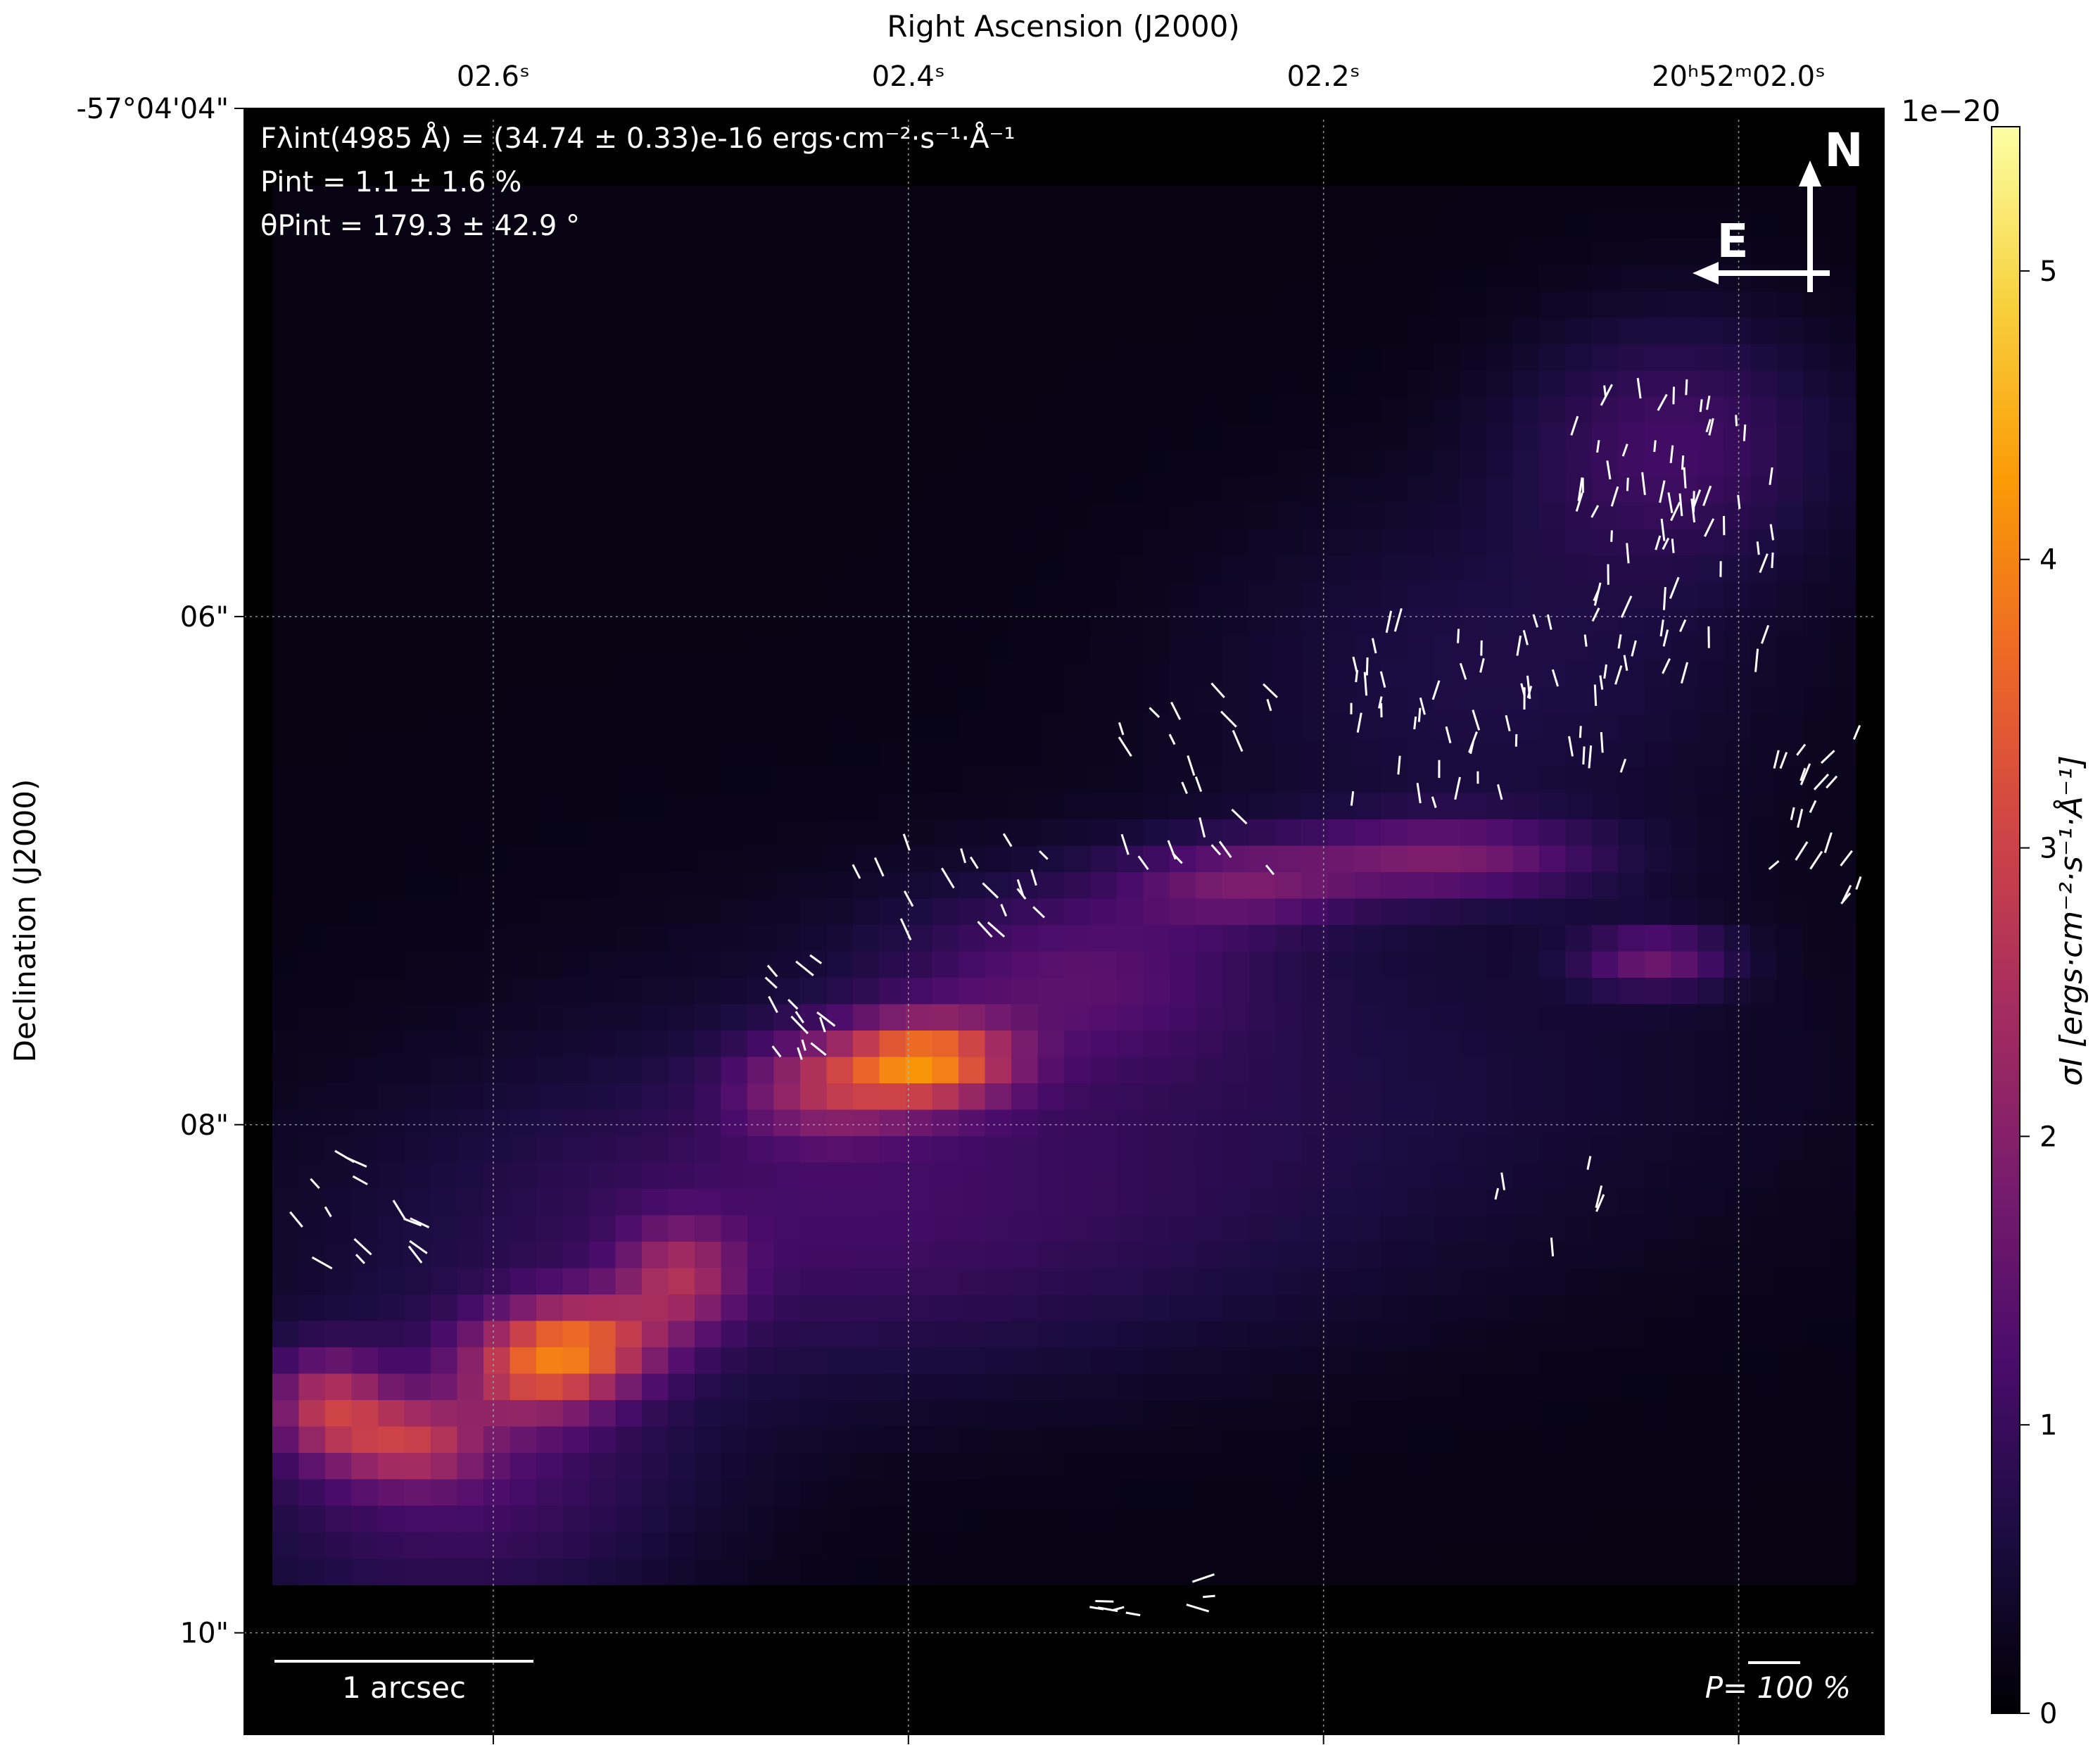 This screenshot has width=2100, height=1745. What do you see at coordinates (1323, 77) in the screenshot?
I see `ra-tick-label: 02.2ˢ` at bounding box center [1323, 77].